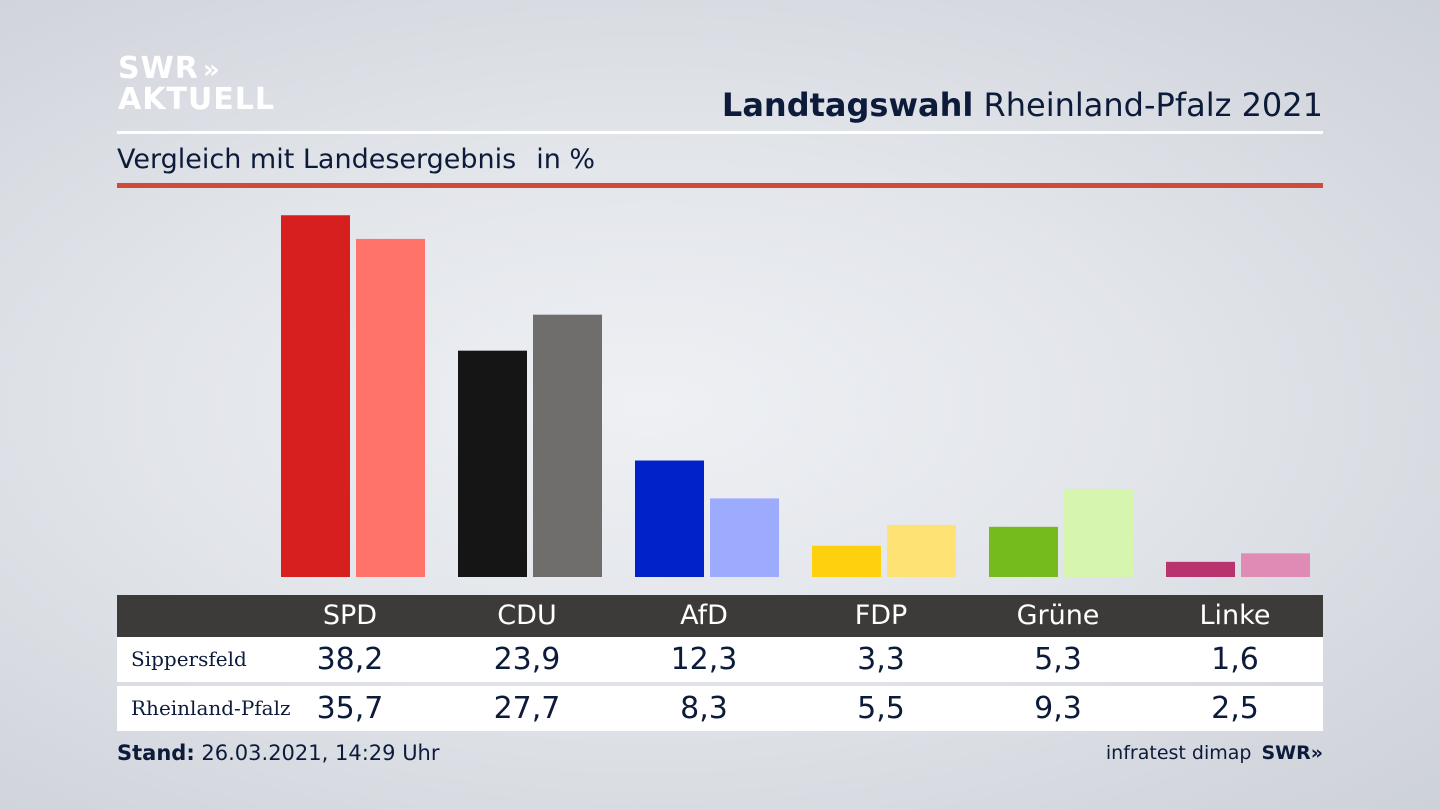  Describe the element at coordinates (1153, 105) in the screenshot. I see `title-rest: Rheinland-Pfalz 2021` at that location.